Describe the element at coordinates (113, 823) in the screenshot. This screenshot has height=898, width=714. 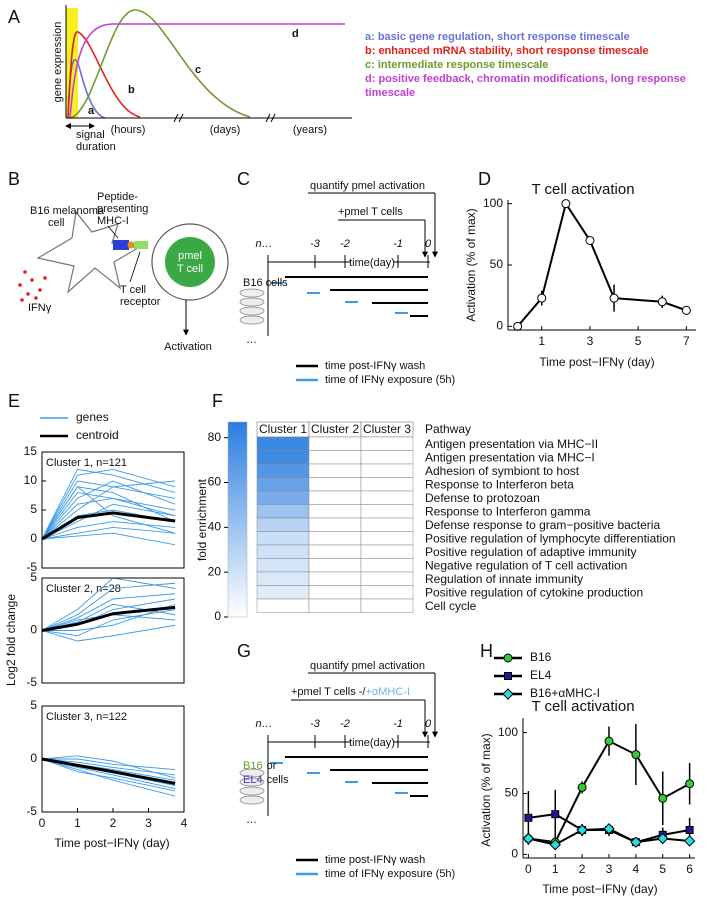
I see `x-tick-label: 2` at that location.